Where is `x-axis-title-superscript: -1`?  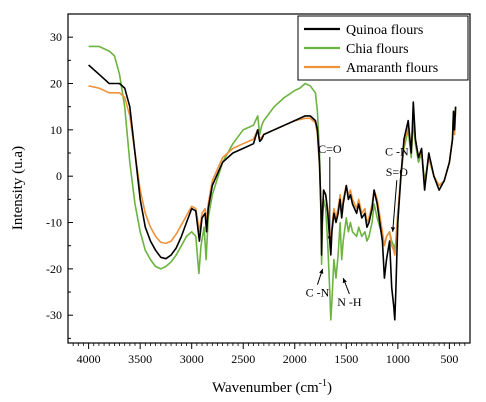 x-axis-title-superscript: -1 is located at coordinates (323, 383).